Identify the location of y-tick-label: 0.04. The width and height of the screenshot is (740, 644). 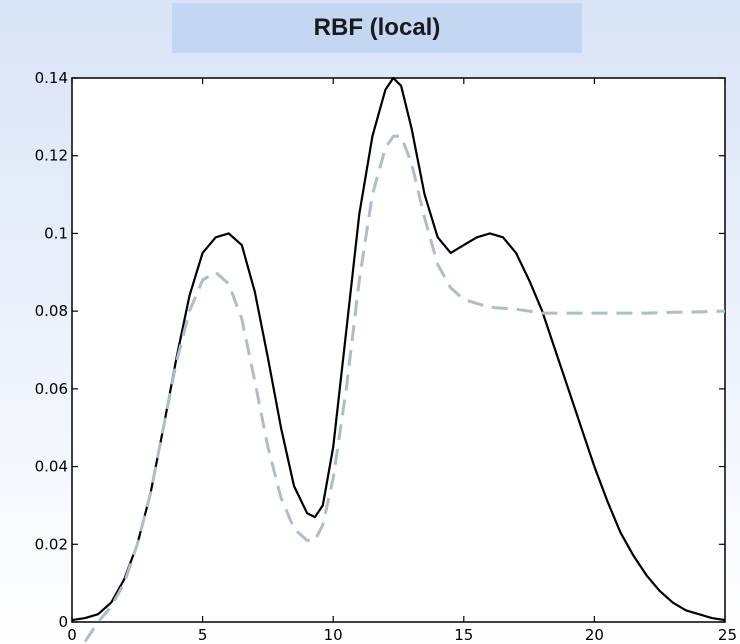
(51, 467).